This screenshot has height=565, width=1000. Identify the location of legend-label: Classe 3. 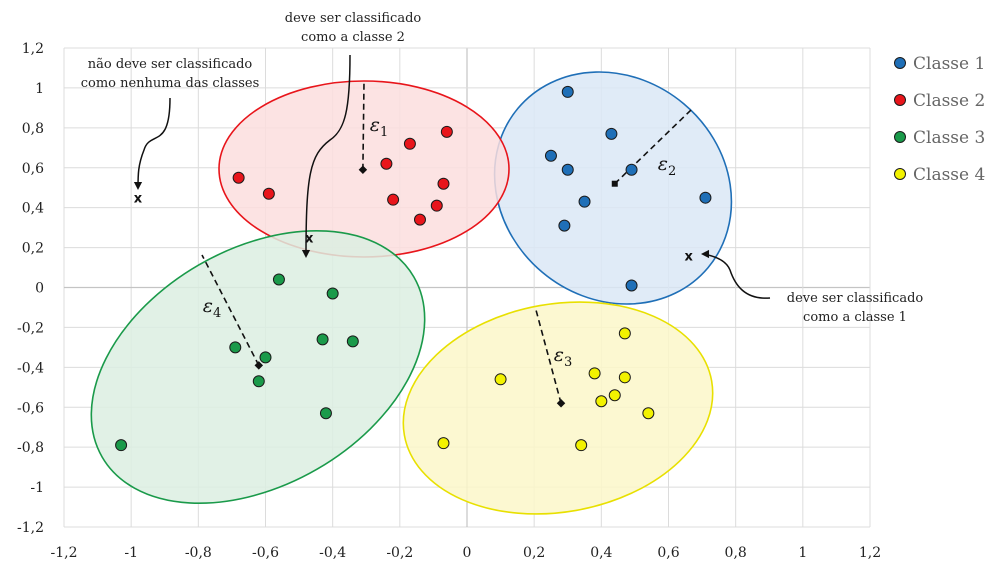
(949, 138).